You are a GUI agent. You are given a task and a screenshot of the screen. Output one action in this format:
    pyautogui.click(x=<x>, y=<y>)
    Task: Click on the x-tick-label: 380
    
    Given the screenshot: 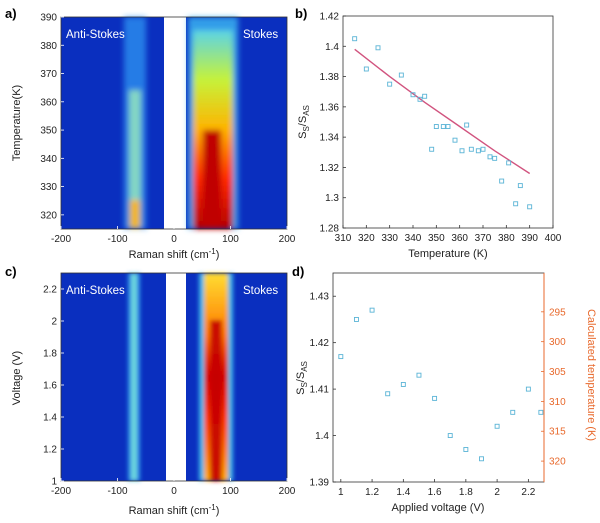 What is the action you would take?
    pyautogui.click(x=506, y=238)
    